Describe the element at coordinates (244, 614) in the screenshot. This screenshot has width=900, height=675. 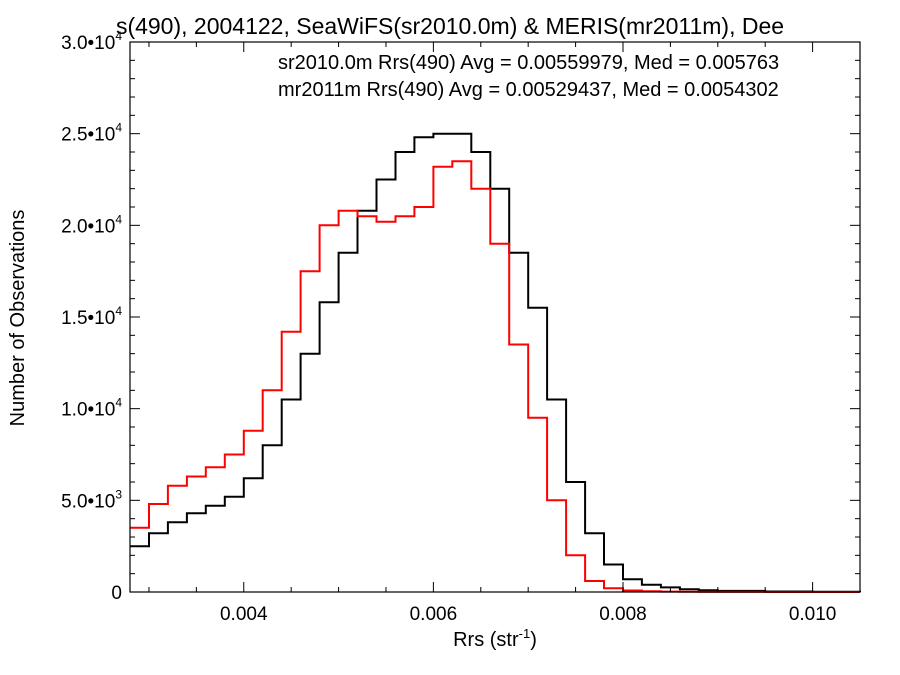
I see `x-tick-label: 0.004` at that location.